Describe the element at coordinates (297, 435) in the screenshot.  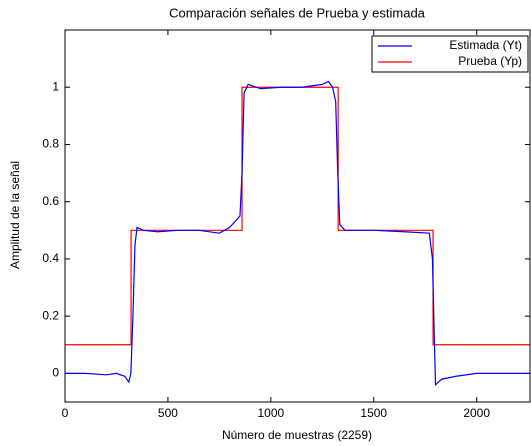
I see `x-axis-label: Número de muestras (2259)` at that location.